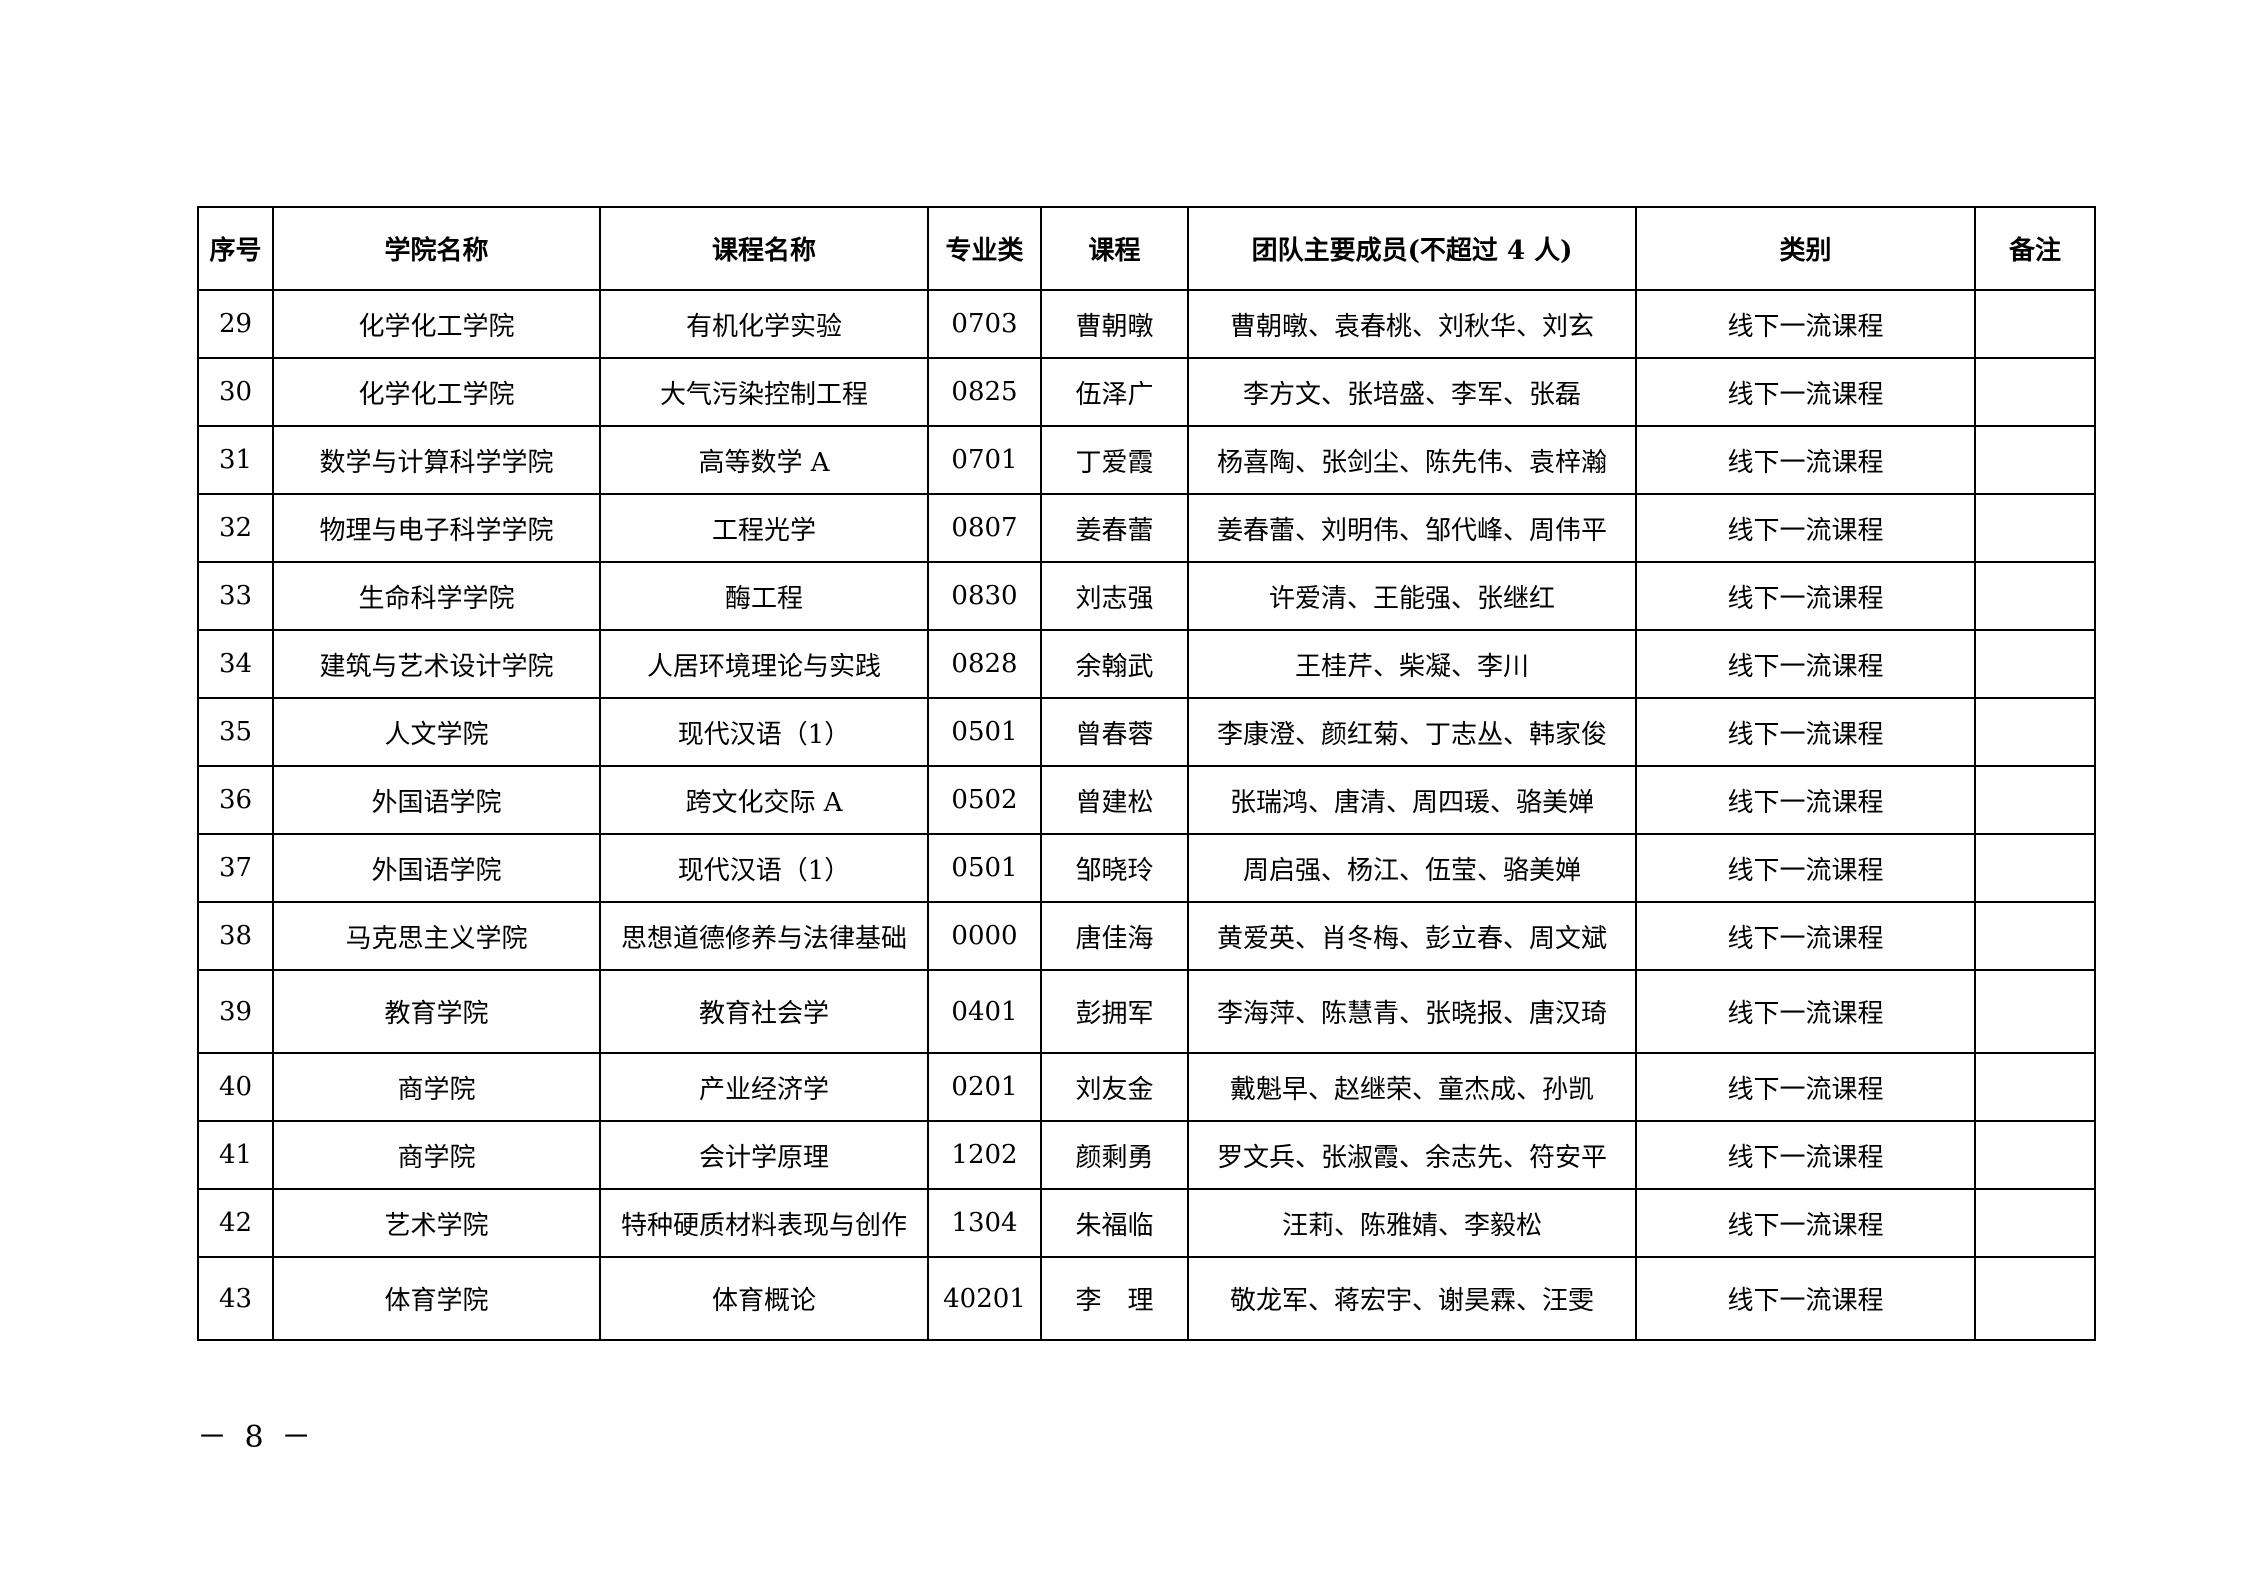 Image resolution: width=2245 pixels, height=1587 pixels. What do you see at coordinates (764, 596) in the screenshot?
I see `cell-course: 酶工程` at bounding box center [764, 596].